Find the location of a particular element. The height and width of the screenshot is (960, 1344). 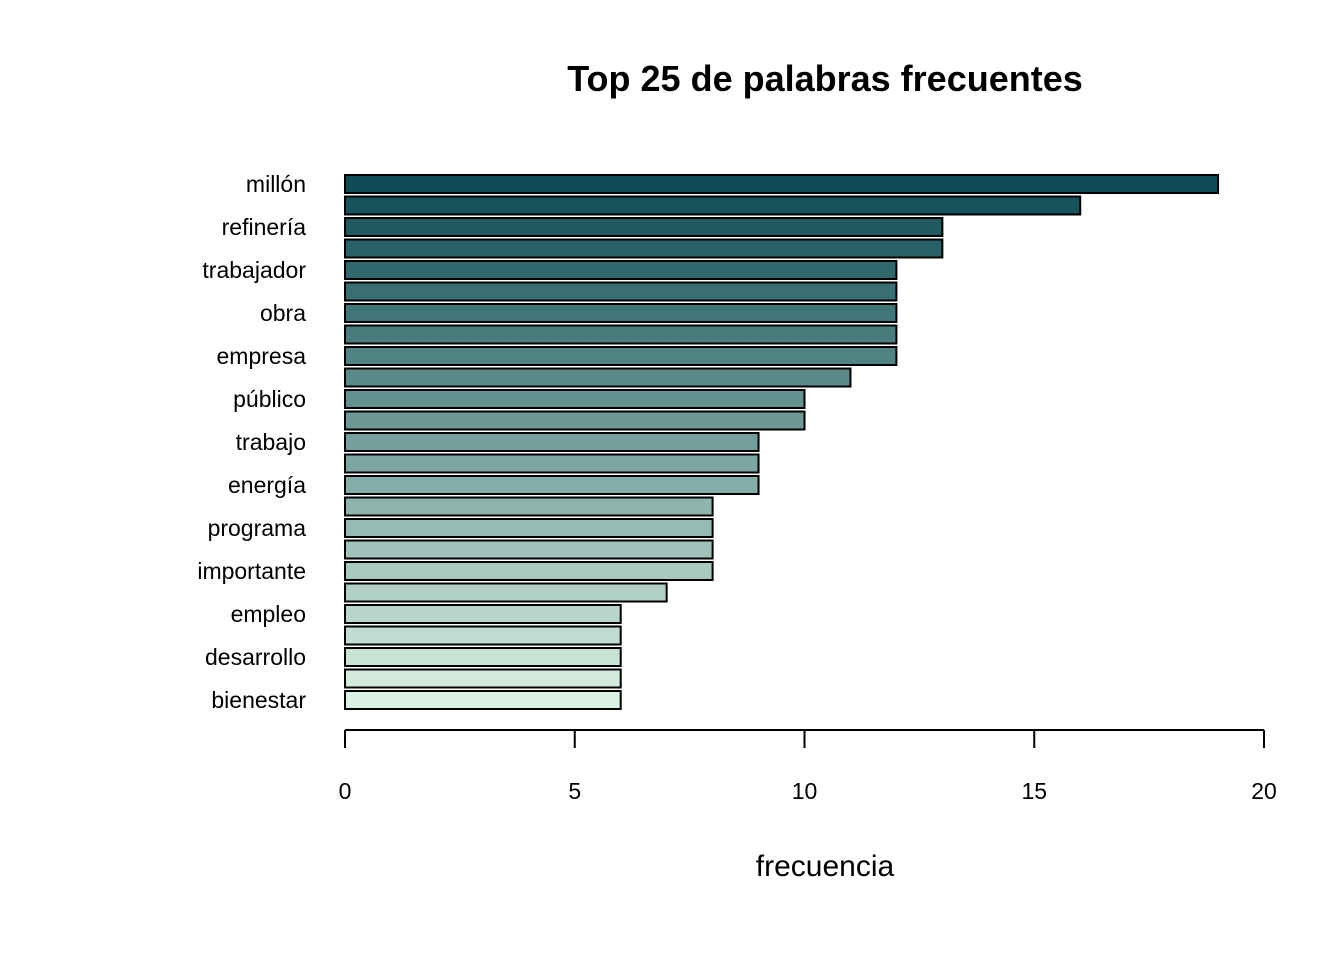

category-label: empleo is located at coordinates (268, 614).